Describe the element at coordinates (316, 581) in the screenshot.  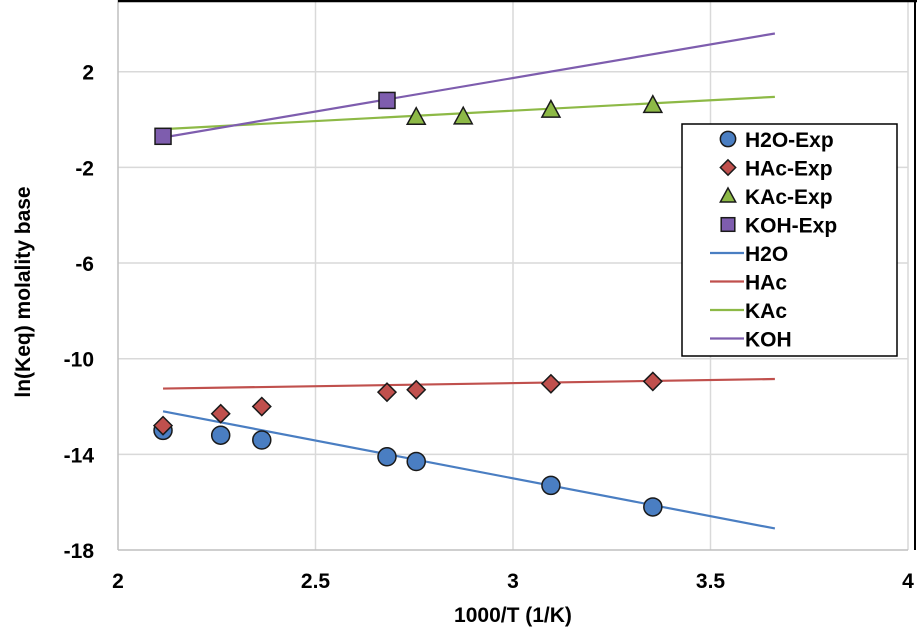
I see `x-tick-label: 2.5` at that location.